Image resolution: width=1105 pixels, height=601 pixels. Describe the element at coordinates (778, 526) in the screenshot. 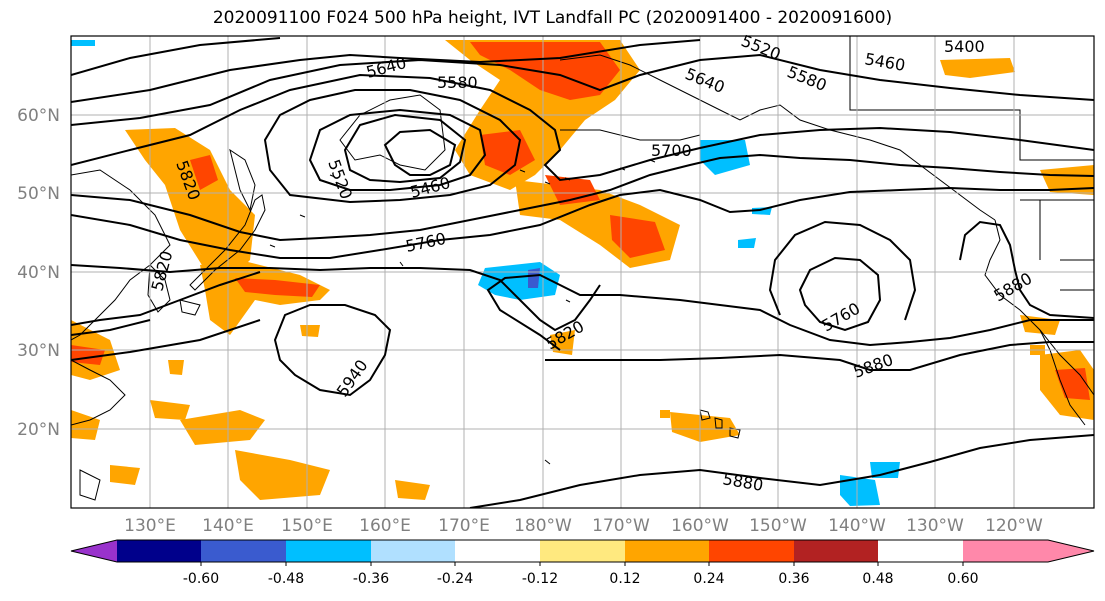

I see `lon-label: 150°W` at that location.